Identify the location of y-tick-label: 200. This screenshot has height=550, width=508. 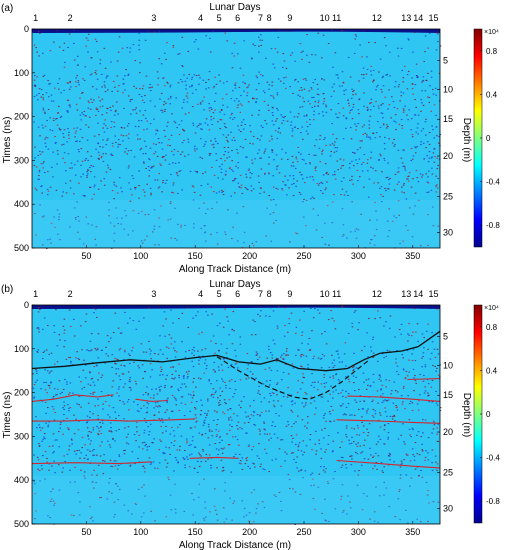
(21, 117).